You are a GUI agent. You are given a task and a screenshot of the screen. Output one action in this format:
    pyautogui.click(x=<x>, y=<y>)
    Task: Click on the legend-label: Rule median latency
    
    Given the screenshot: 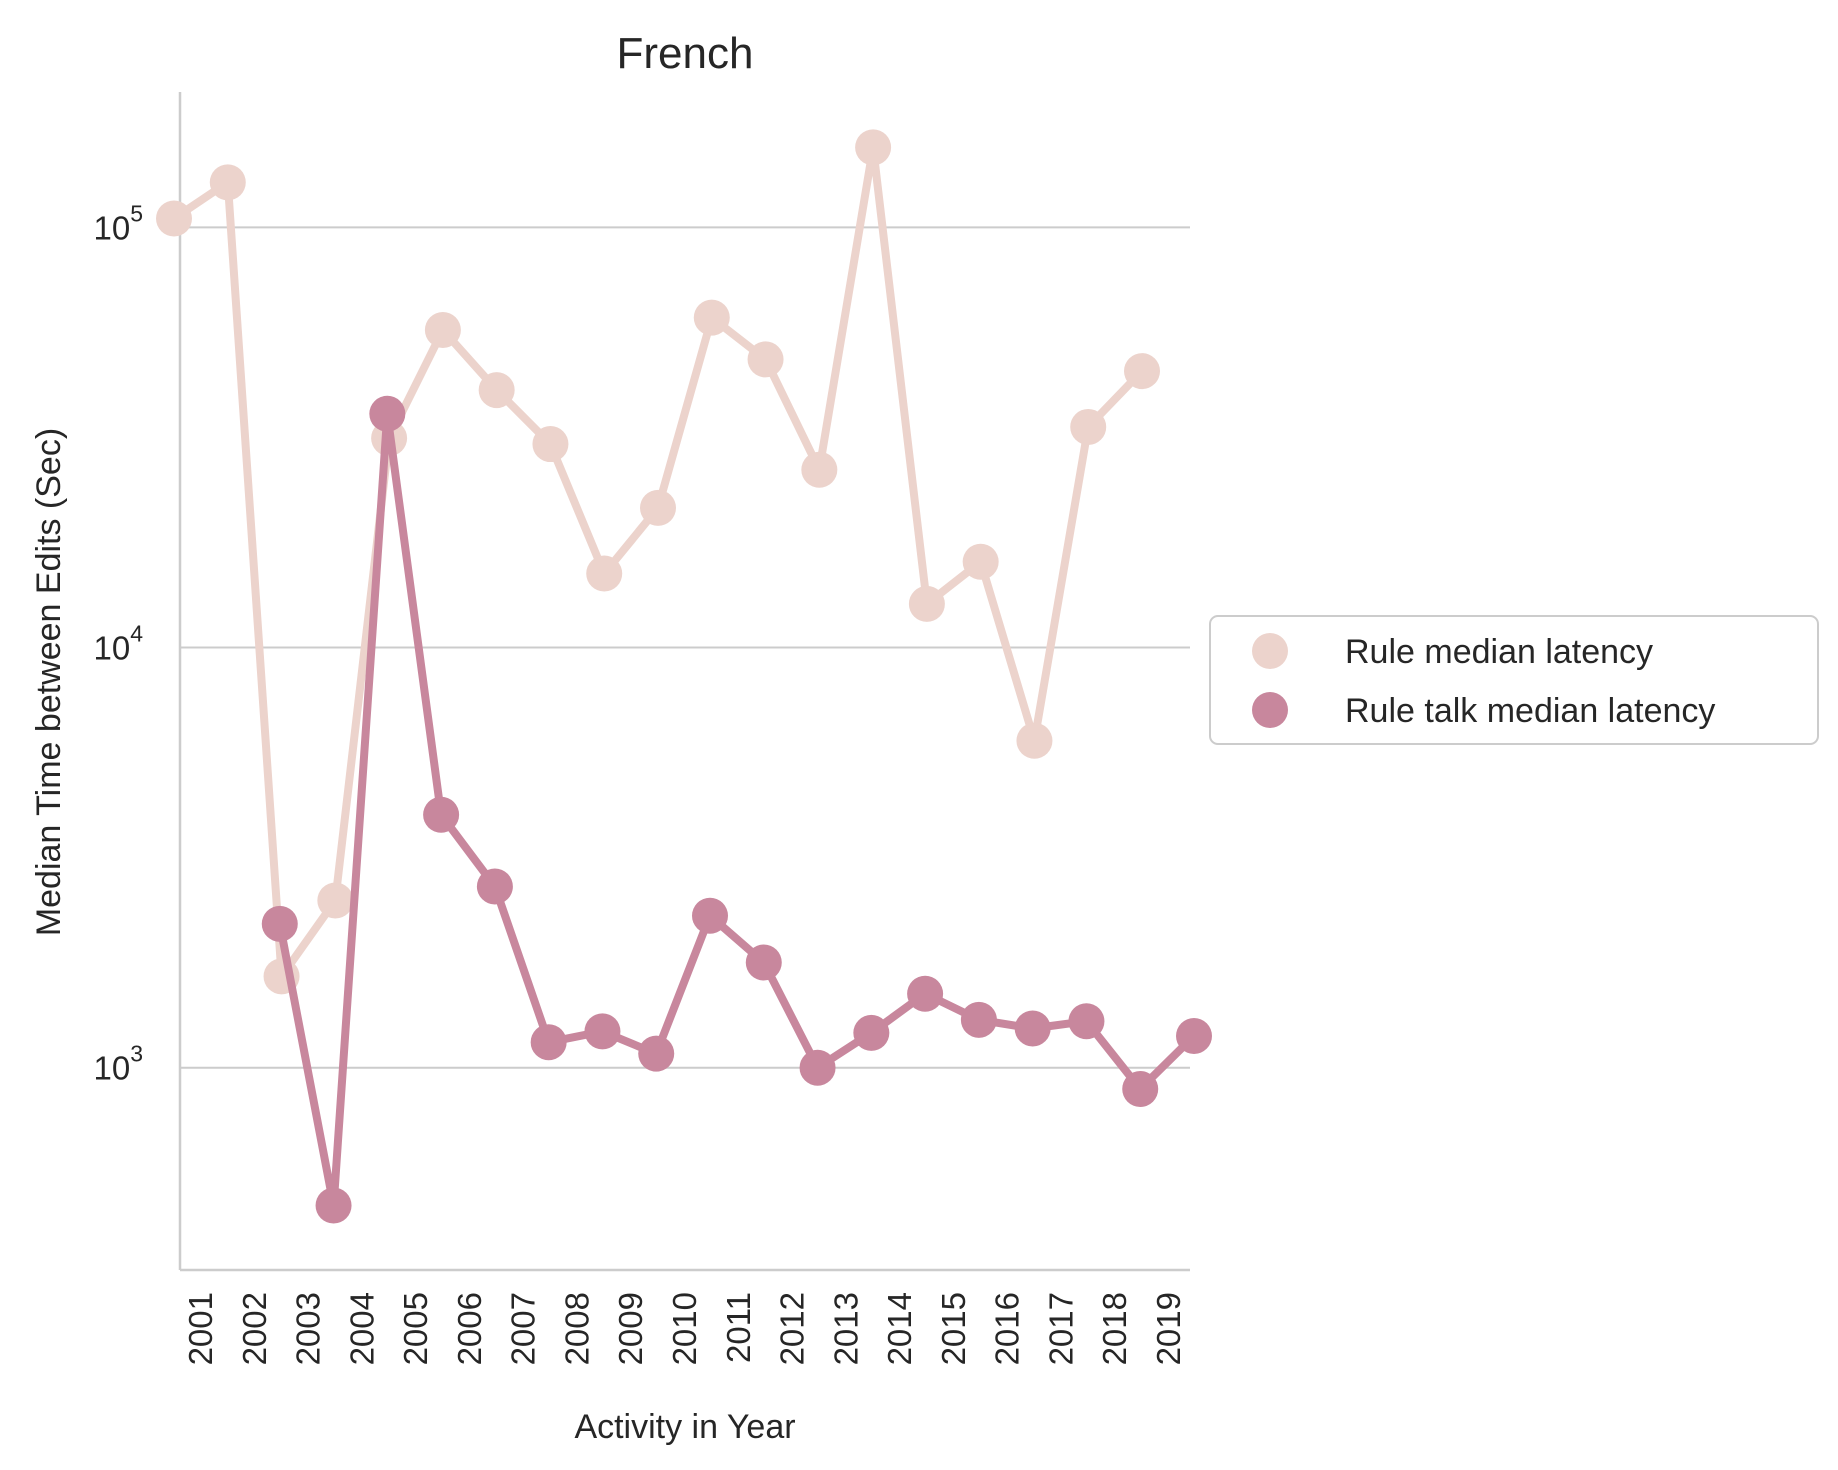 What is the action you would take?
    pyautogui.click(x=1499, y=652)
    